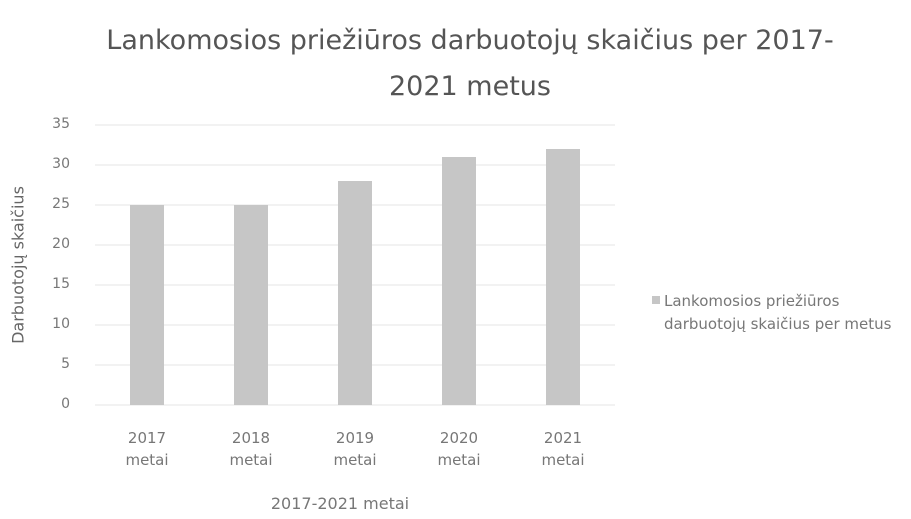 The width and height of the screenshot is (911, 519). What do you see at coordinates (563, 449) in the screenshot?
I see `x-tick-label: 2021 metai` at bounding box center [563, 449].